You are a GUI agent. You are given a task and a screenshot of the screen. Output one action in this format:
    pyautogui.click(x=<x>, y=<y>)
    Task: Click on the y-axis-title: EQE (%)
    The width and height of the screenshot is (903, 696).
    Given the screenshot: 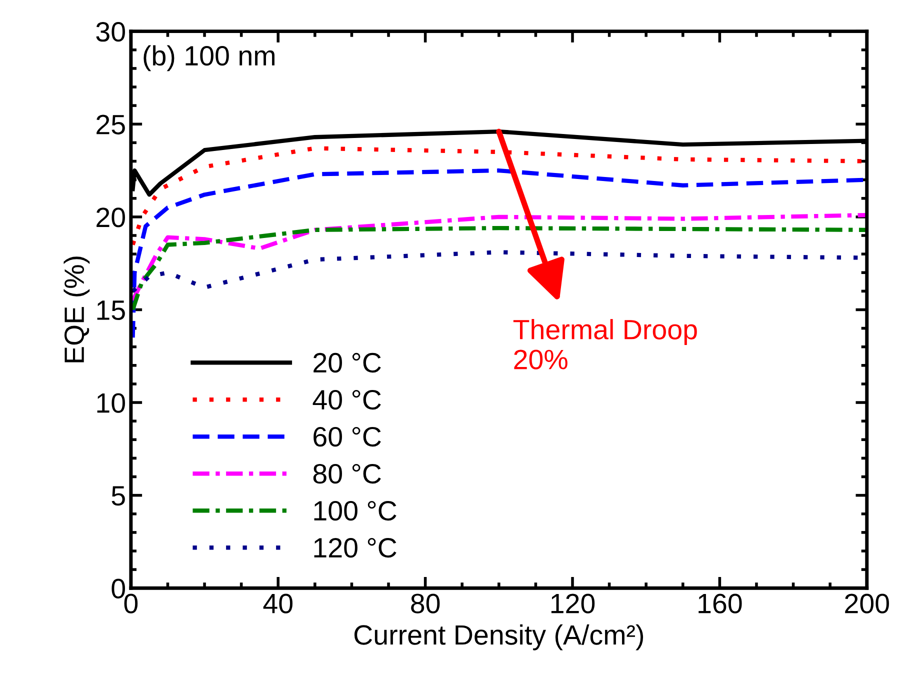 What is the action you would take?
    pyautogui.click(x=77, y=309)
    